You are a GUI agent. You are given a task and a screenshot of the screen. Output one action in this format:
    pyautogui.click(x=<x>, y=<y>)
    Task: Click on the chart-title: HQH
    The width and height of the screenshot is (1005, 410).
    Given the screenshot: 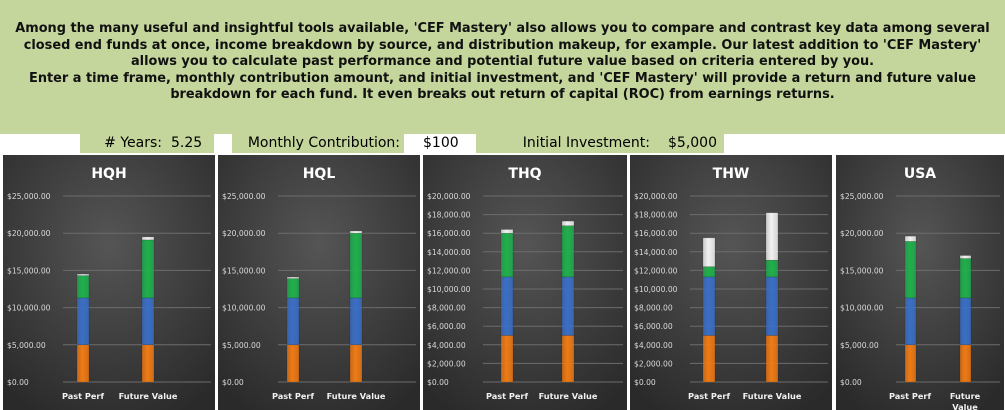 What is the action you would take?
    pyautogui.click(x=108, y=174)
    